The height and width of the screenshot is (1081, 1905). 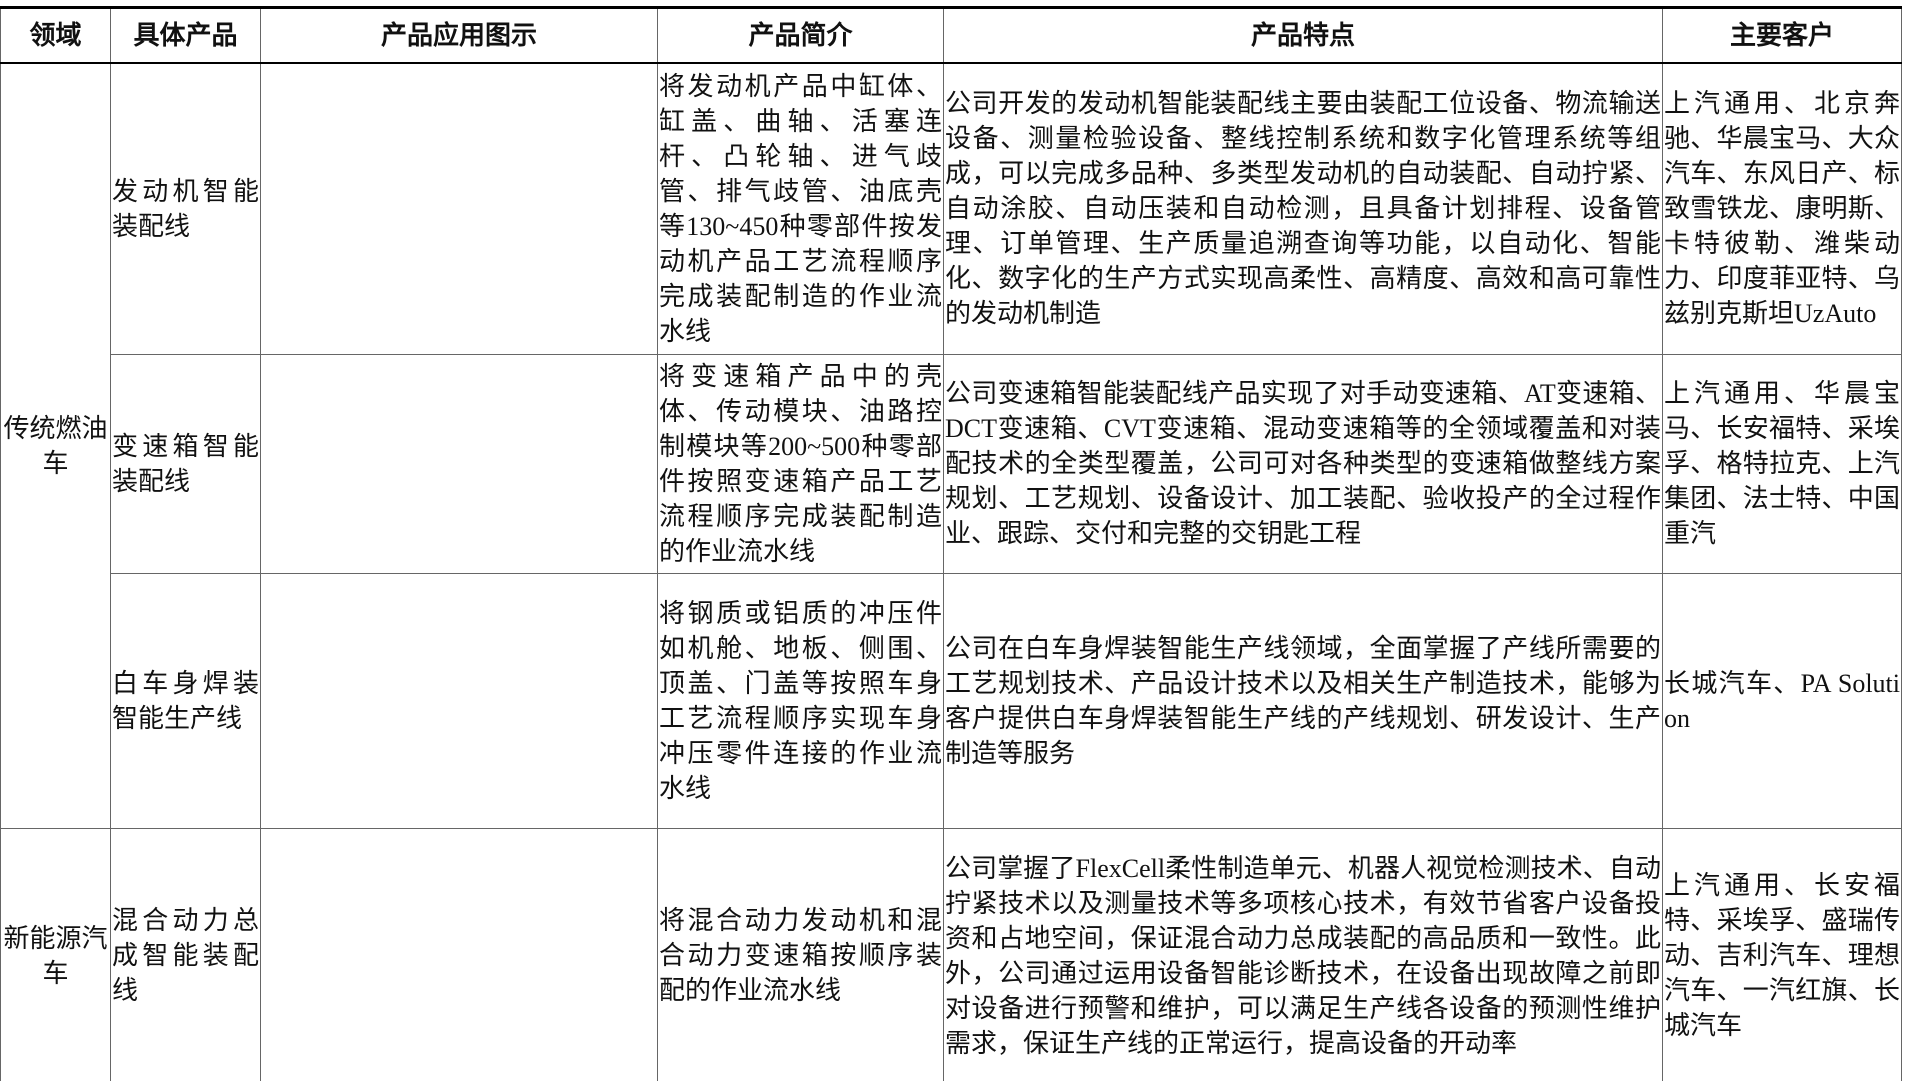 I want to click on customers-cell: 上汽通用、华晨宝马、长安福特、采埃孚、格特拉克、上汽集团、法士特、中国重汽, so click(x=1782, y=463).